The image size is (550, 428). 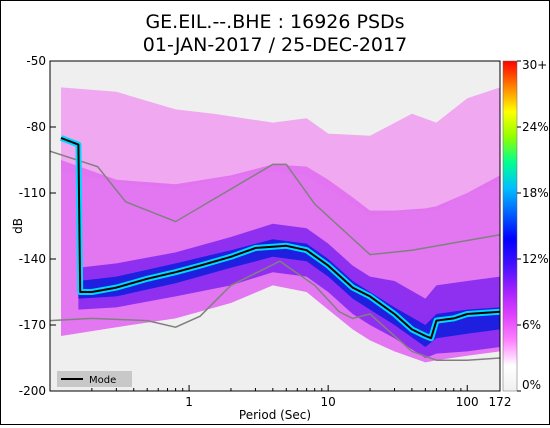 I want to click on colorbar-tick-label: 30+, so click(x=534, y=65).